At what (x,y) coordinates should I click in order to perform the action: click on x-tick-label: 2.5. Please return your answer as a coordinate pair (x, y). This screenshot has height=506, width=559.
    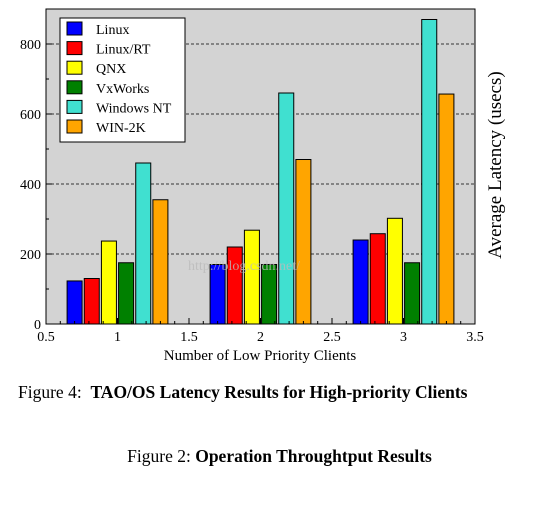
    Looking at the image, I should click on (332, 337).